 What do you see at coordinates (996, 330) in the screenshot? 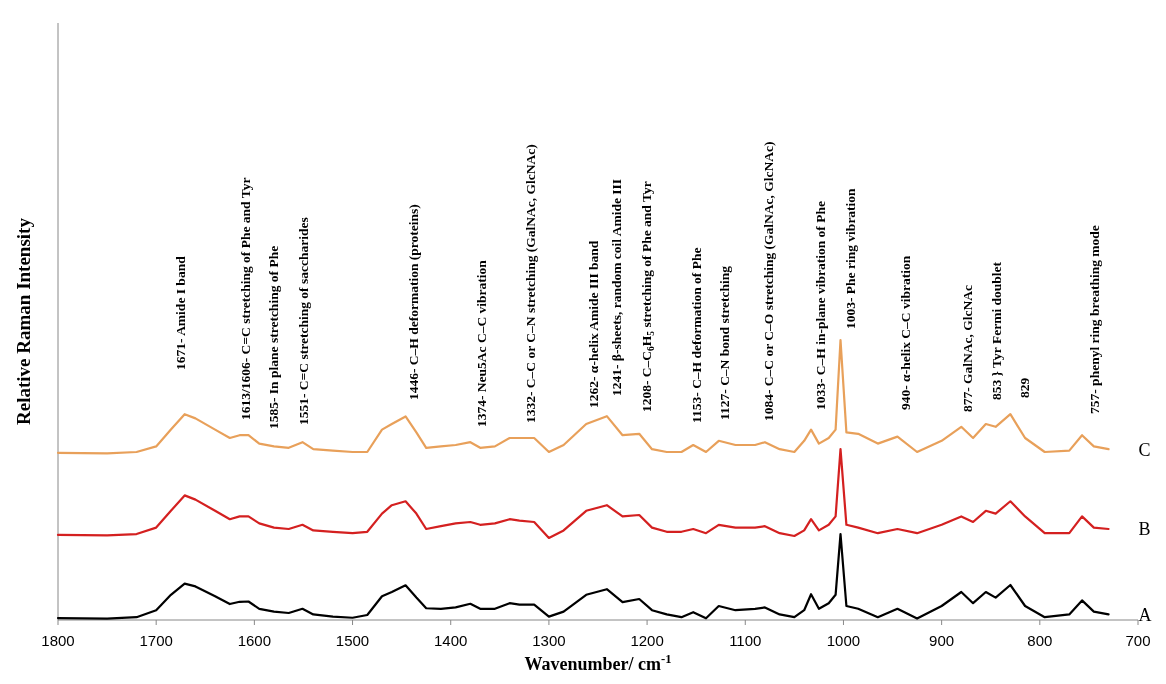
I see `annotation: 853 } Tyr Fermi doublet` at bounding box center [996, 330].